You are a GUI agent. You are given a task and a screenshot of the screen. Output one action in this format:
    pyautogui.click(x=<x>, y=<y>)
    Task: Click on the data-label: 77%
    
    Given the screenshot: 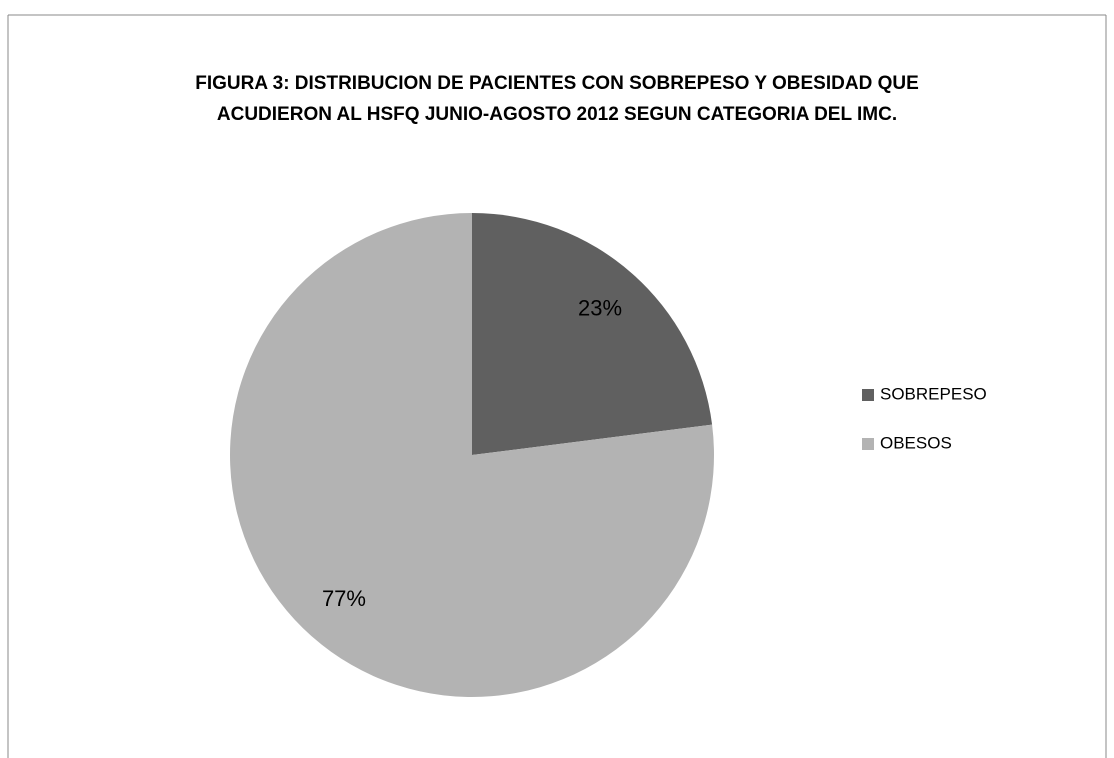 What is the action you would take?
    pyautogui.click(x=344, y=598)
    